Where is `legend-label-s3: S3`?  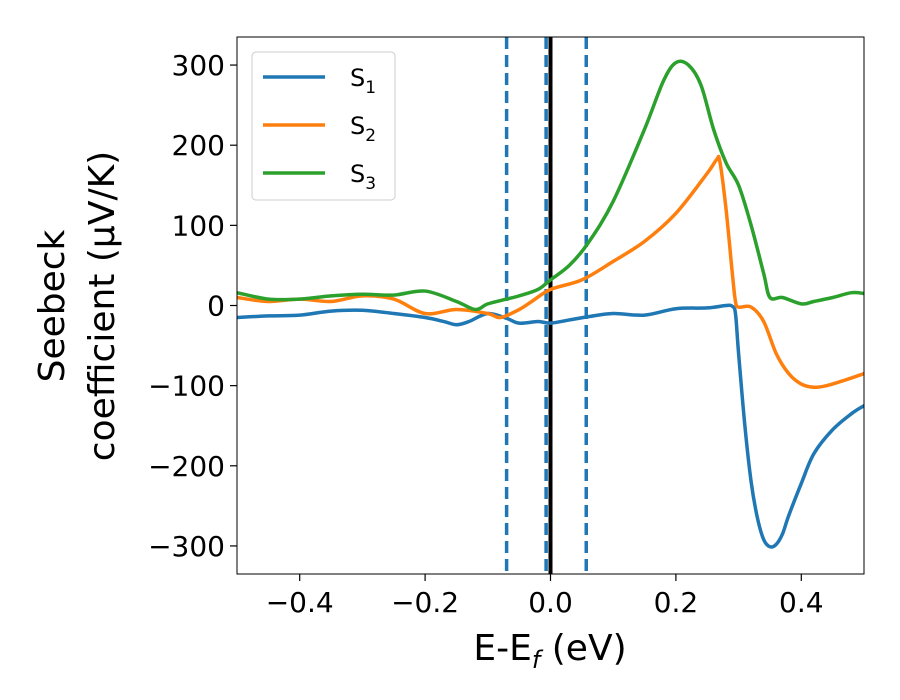 legend-label-s3: S3 is located at coordinates (363, 177).